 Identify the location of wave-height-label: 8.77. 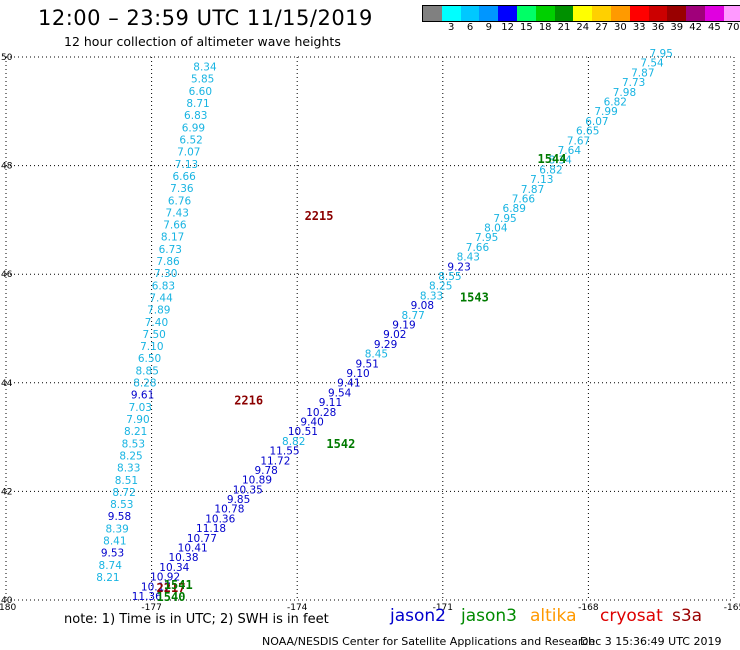
(412, 316).